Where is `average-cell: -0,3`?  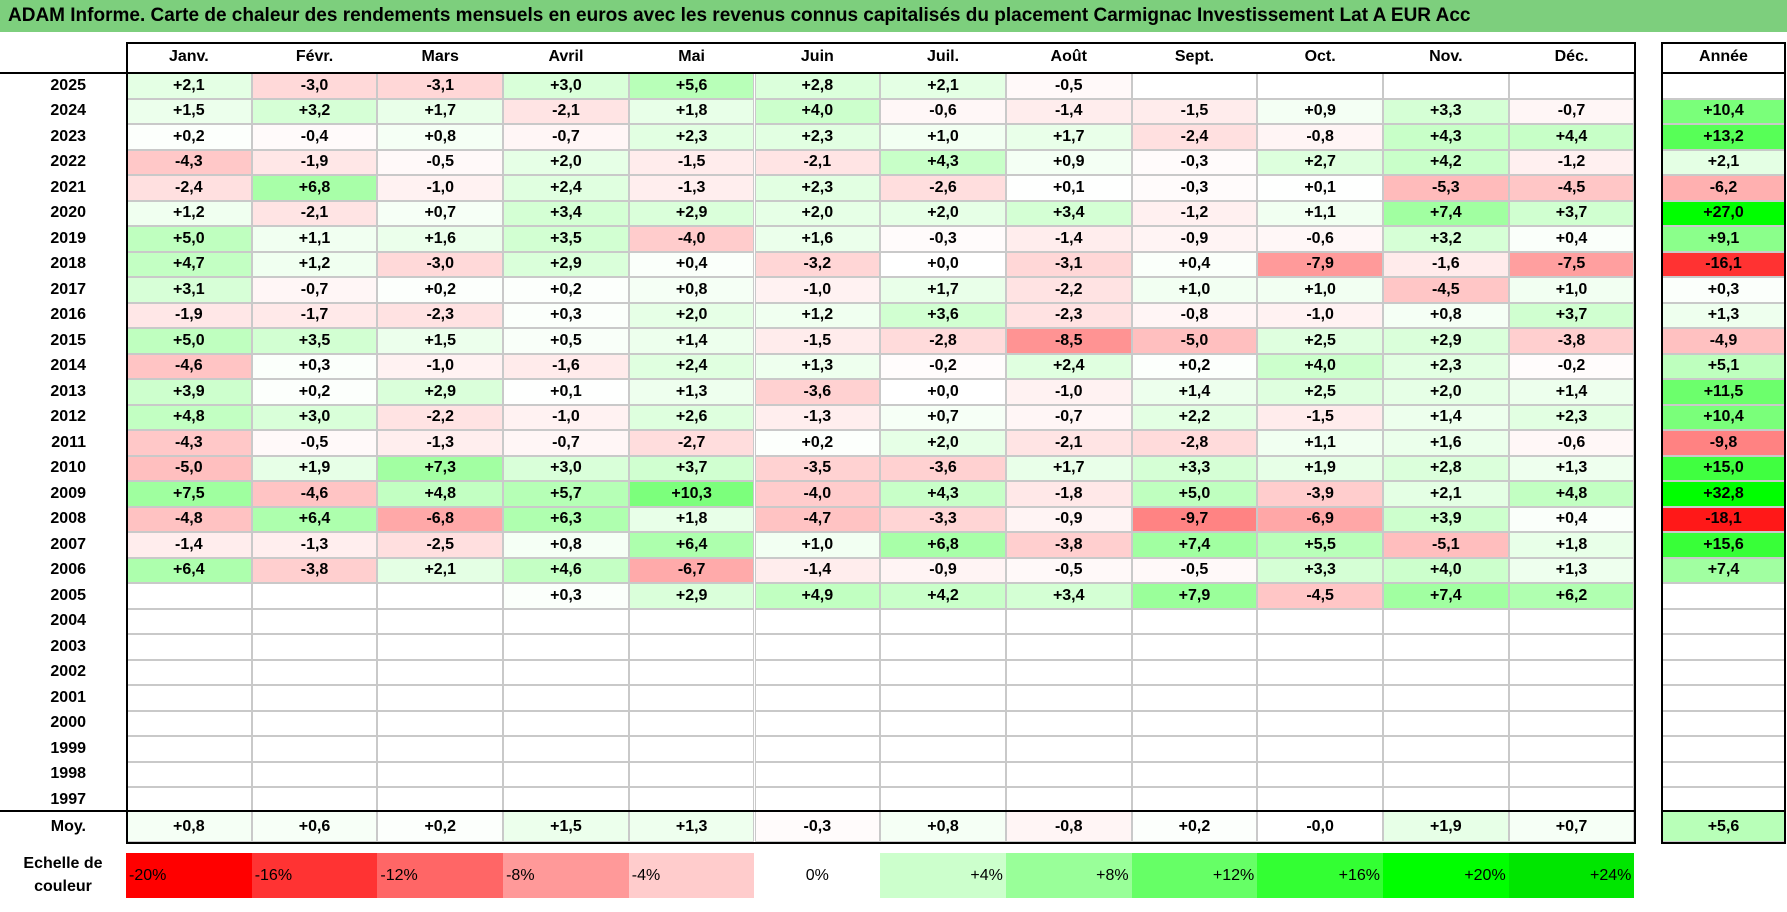
average-cell: -0,3 is located at coordinates (817, 826).